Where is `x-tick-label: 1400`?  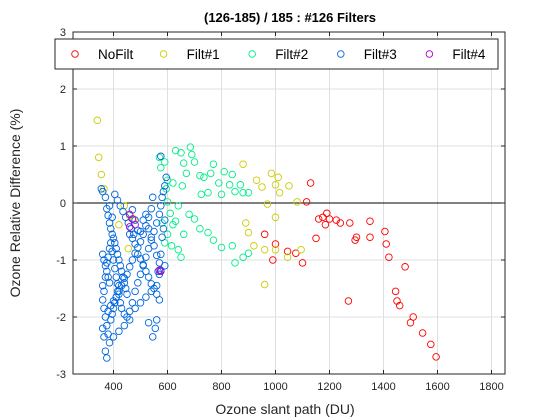
x-tick-label: 1400 is located at coordinates (383, 387).